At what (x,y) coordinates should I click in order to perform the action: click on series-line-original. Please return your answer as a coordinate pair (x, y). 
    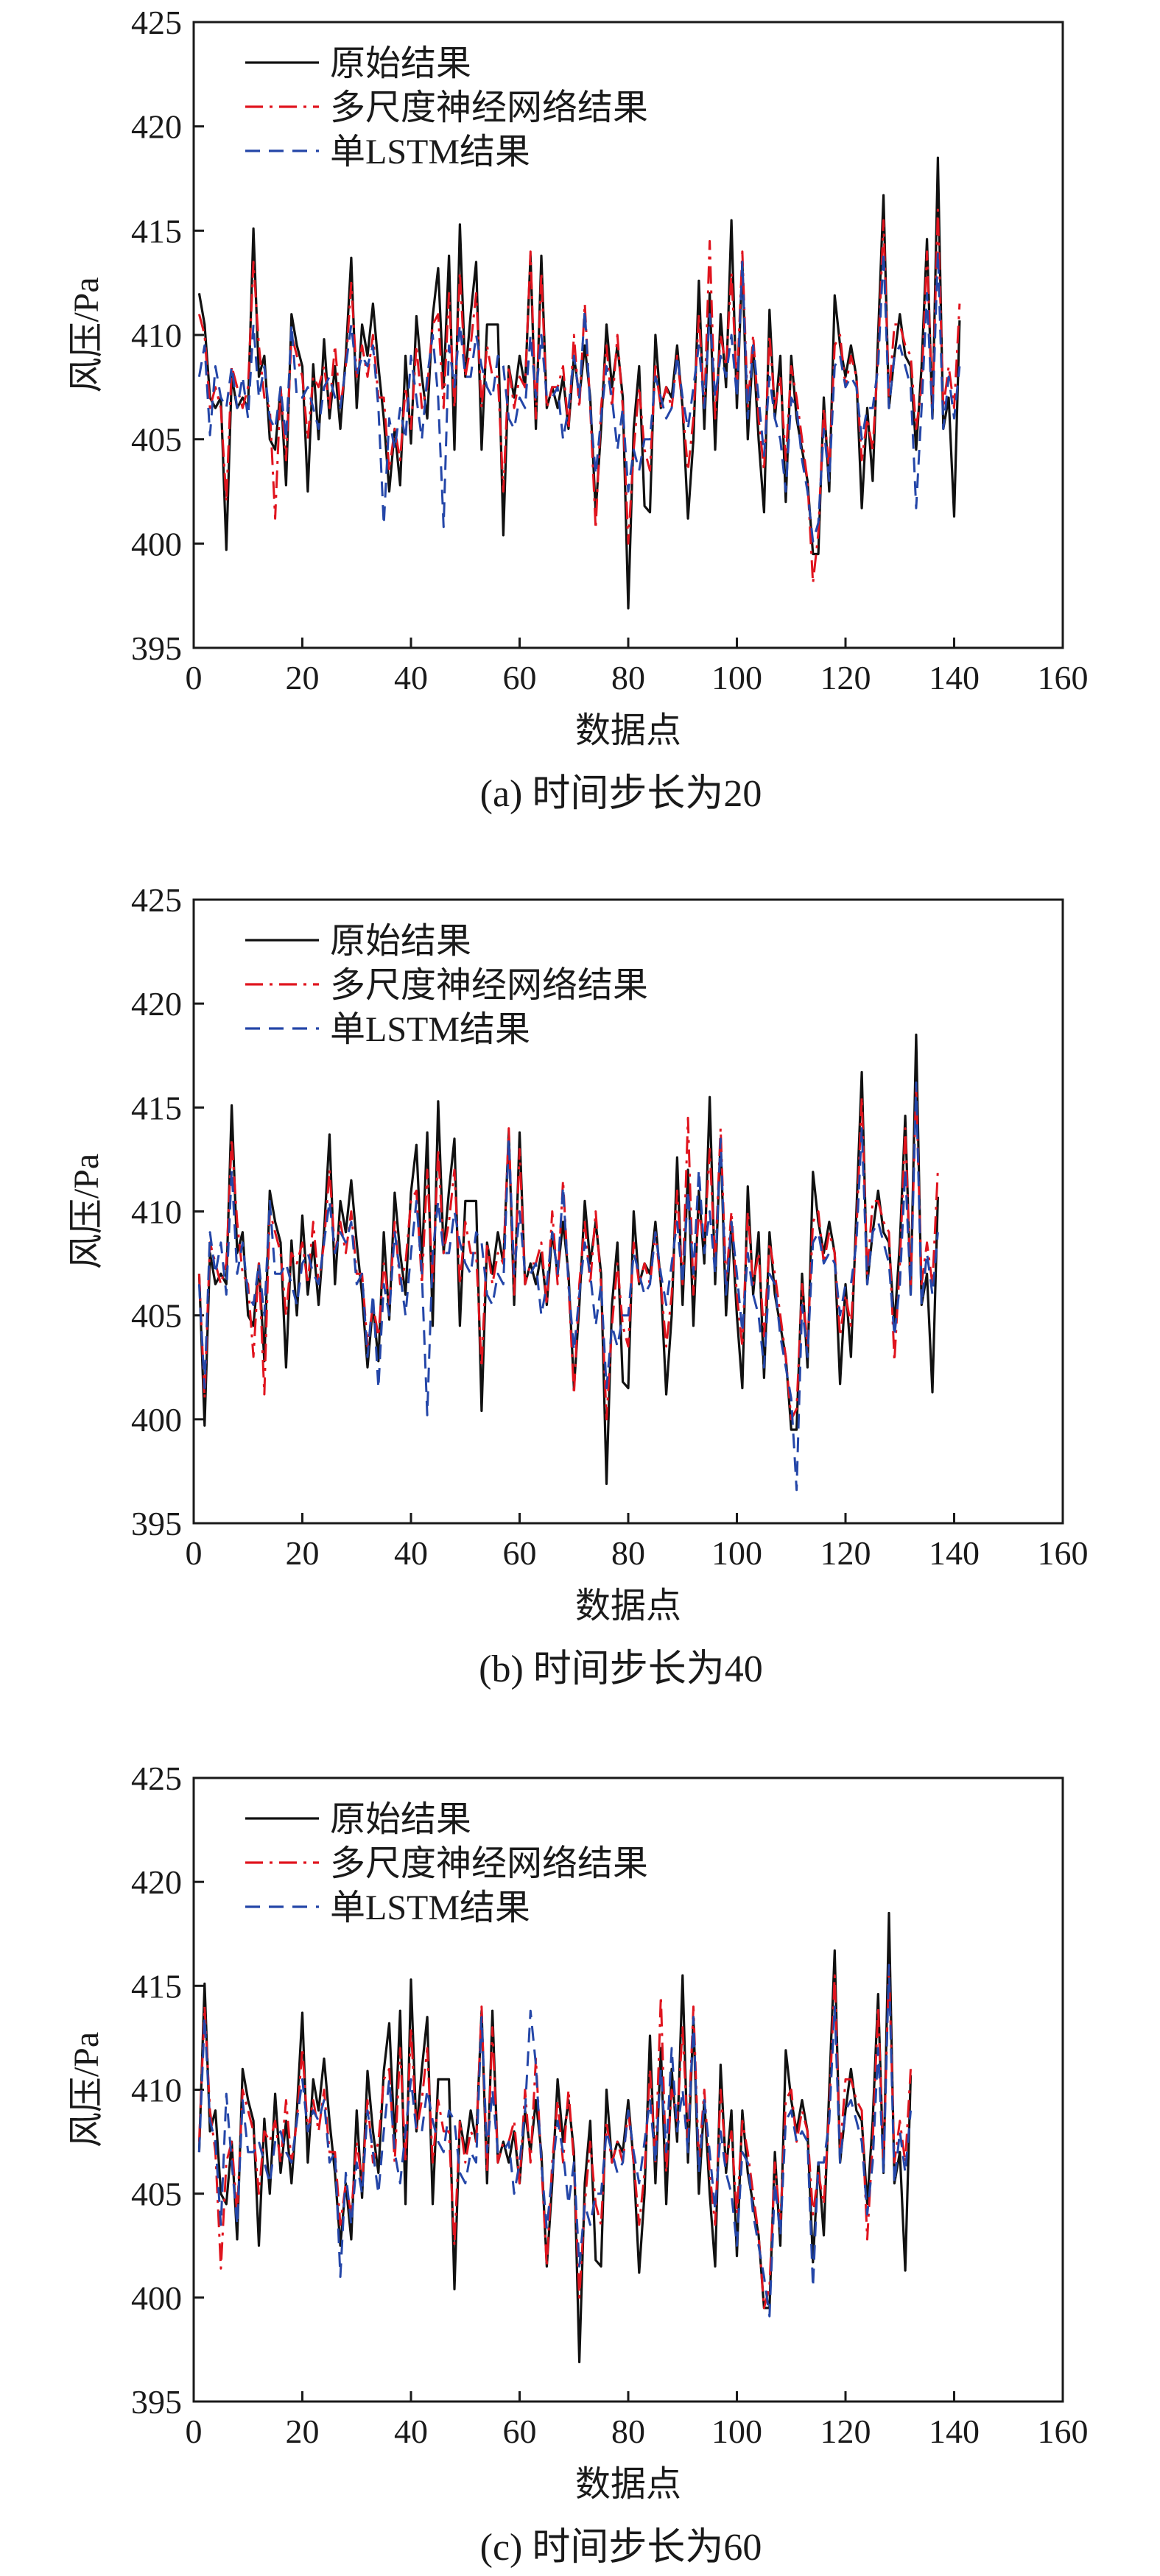
    Looking at the image, I should click on (555, 2137).